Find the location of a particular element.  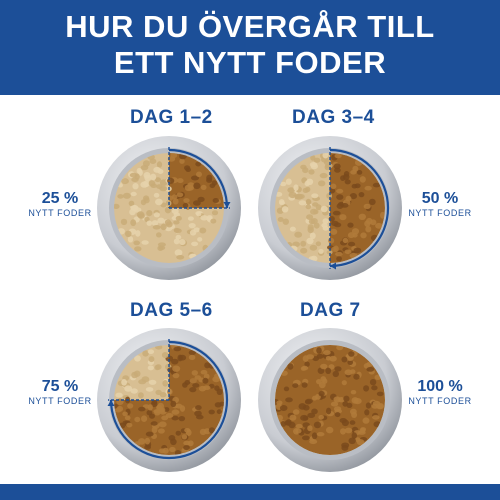

stage-1-bowl is located at coordinates (169, 208).